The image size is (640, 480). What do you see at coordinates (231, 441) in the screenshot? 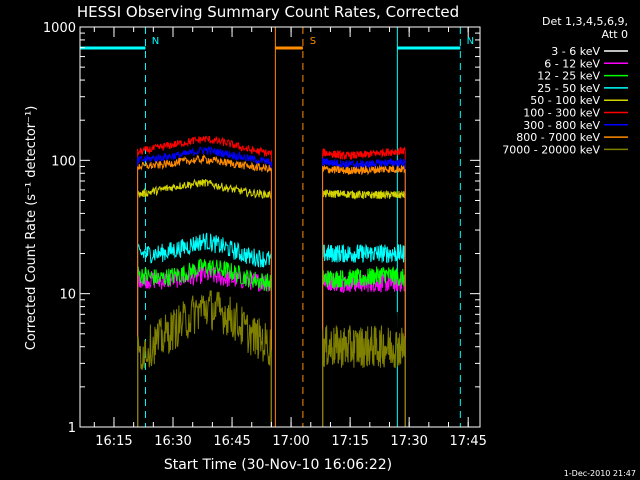
I see `x-tick-label: 16:45` at bounding box center [231, 441].